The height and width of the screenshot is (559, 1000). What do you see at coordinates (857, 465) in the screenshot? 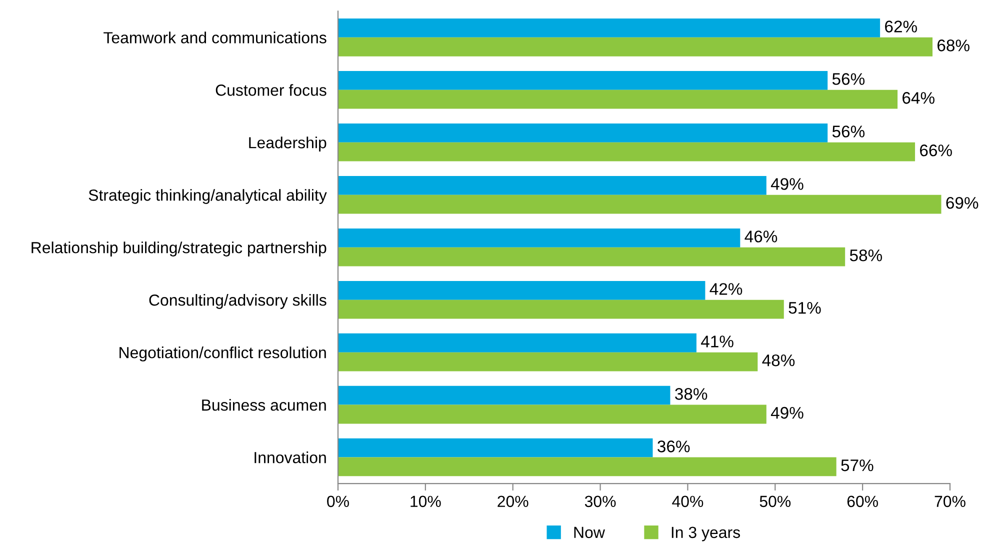
I see `data-label: 57%` at bounding box center [857, 465].